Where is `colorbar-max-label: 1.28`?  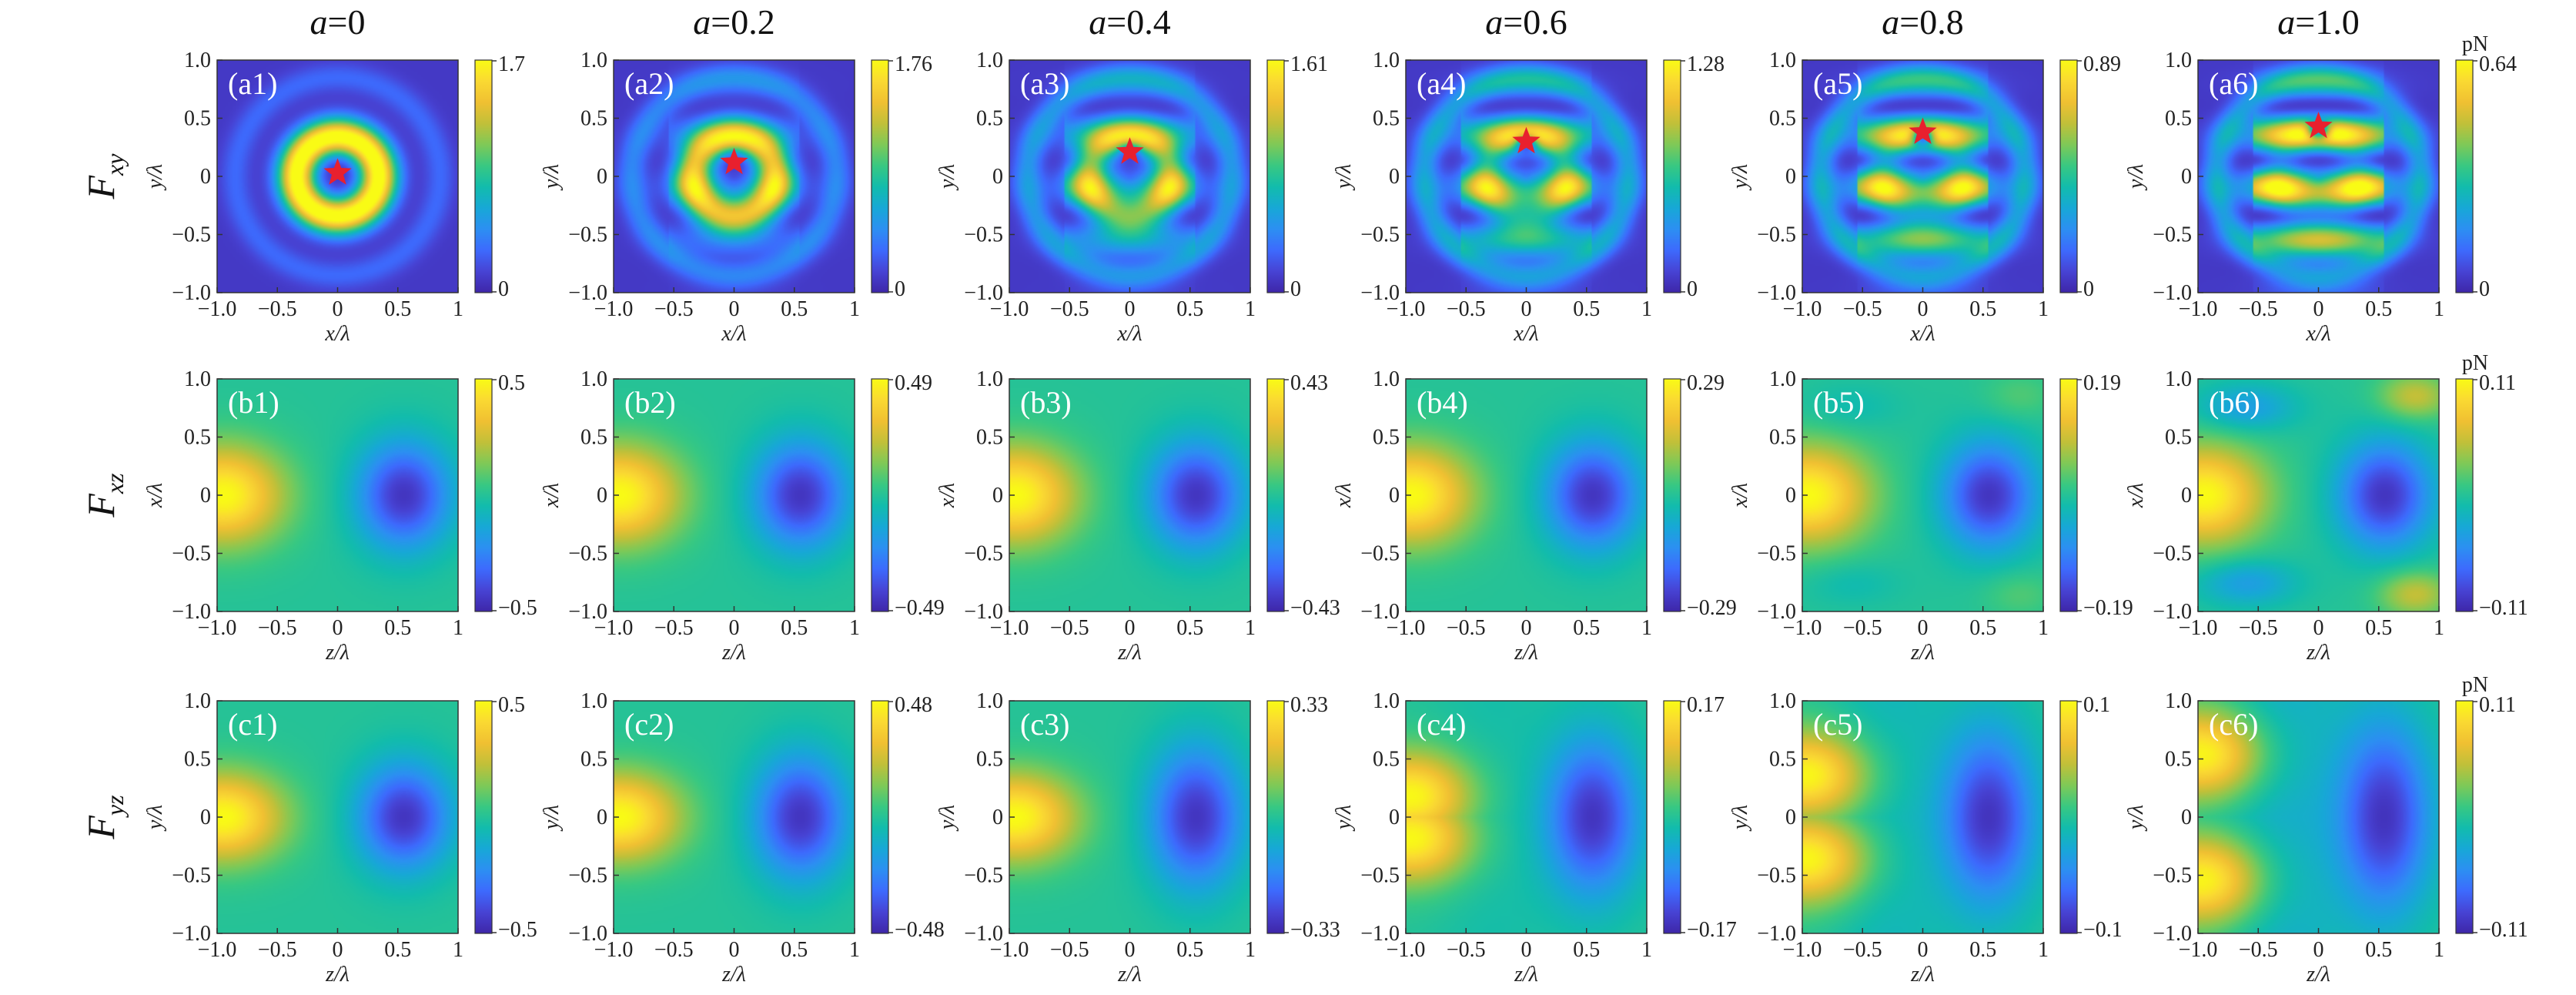 colorbar-max-label: 1.28 is located at coordinates (1706, 64).